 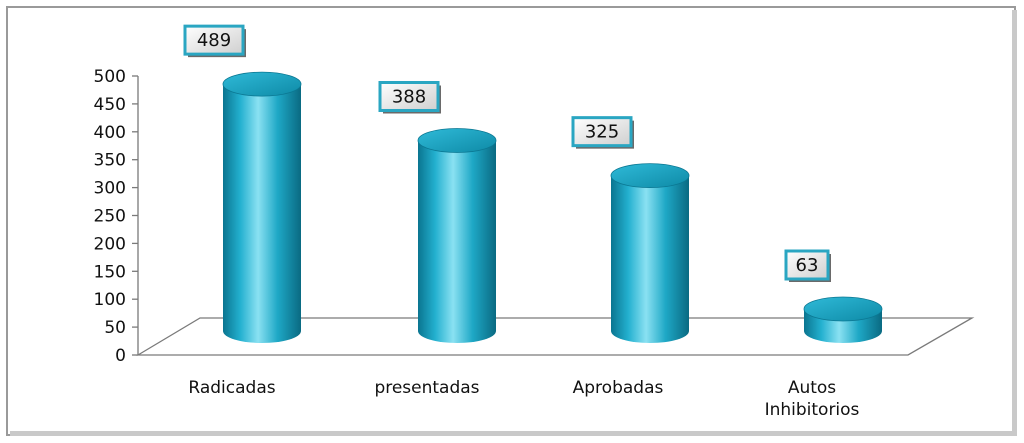 I want to click on data-label-text-1: 388, so click(x=409, y=96).